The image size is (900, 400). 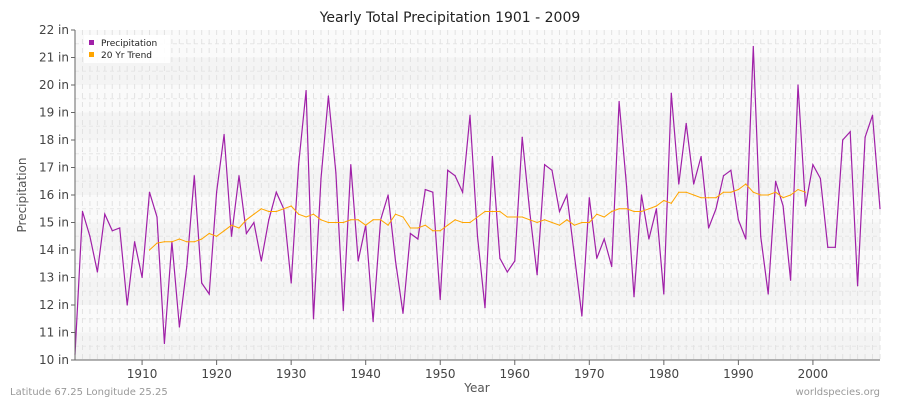 I want to click on y-tick-label: 15 in, so click(x=54, y=223).